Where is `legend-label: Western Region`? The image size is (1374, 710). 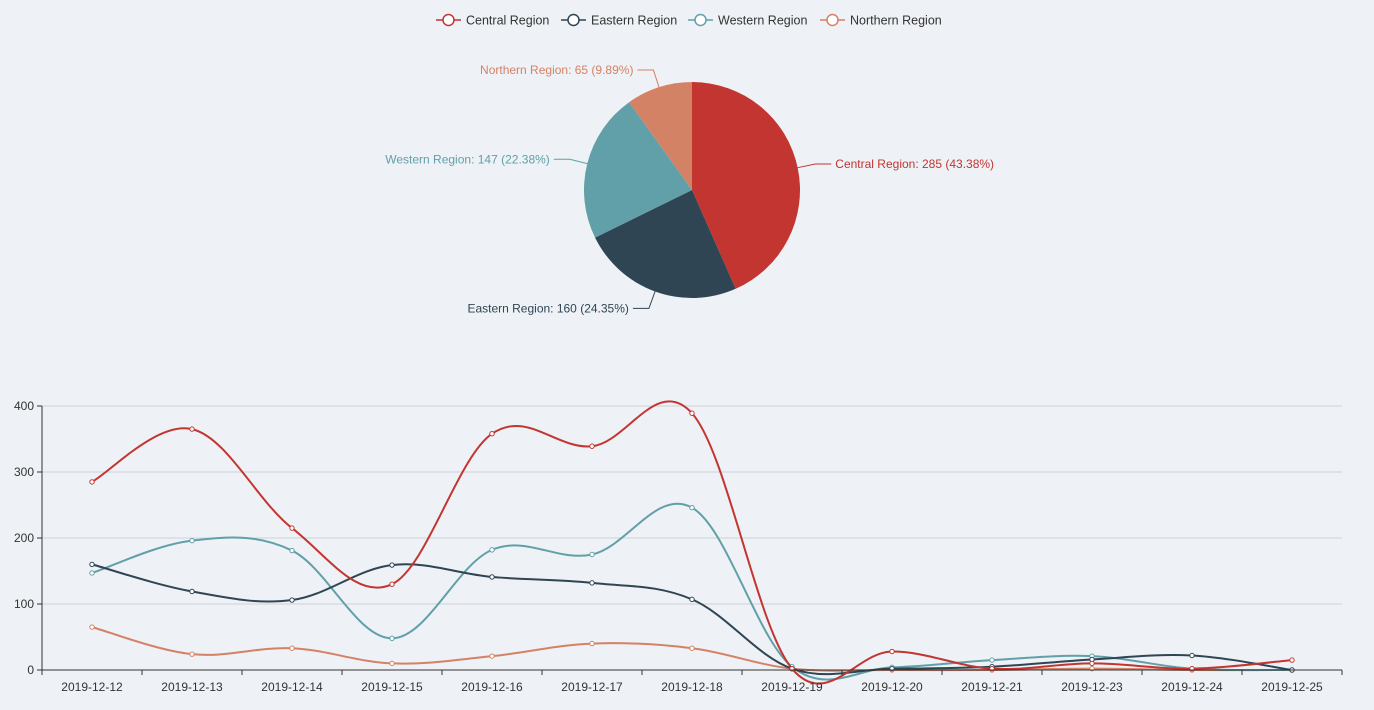
legend-label: Western Region is located at coordinates (762, 21).